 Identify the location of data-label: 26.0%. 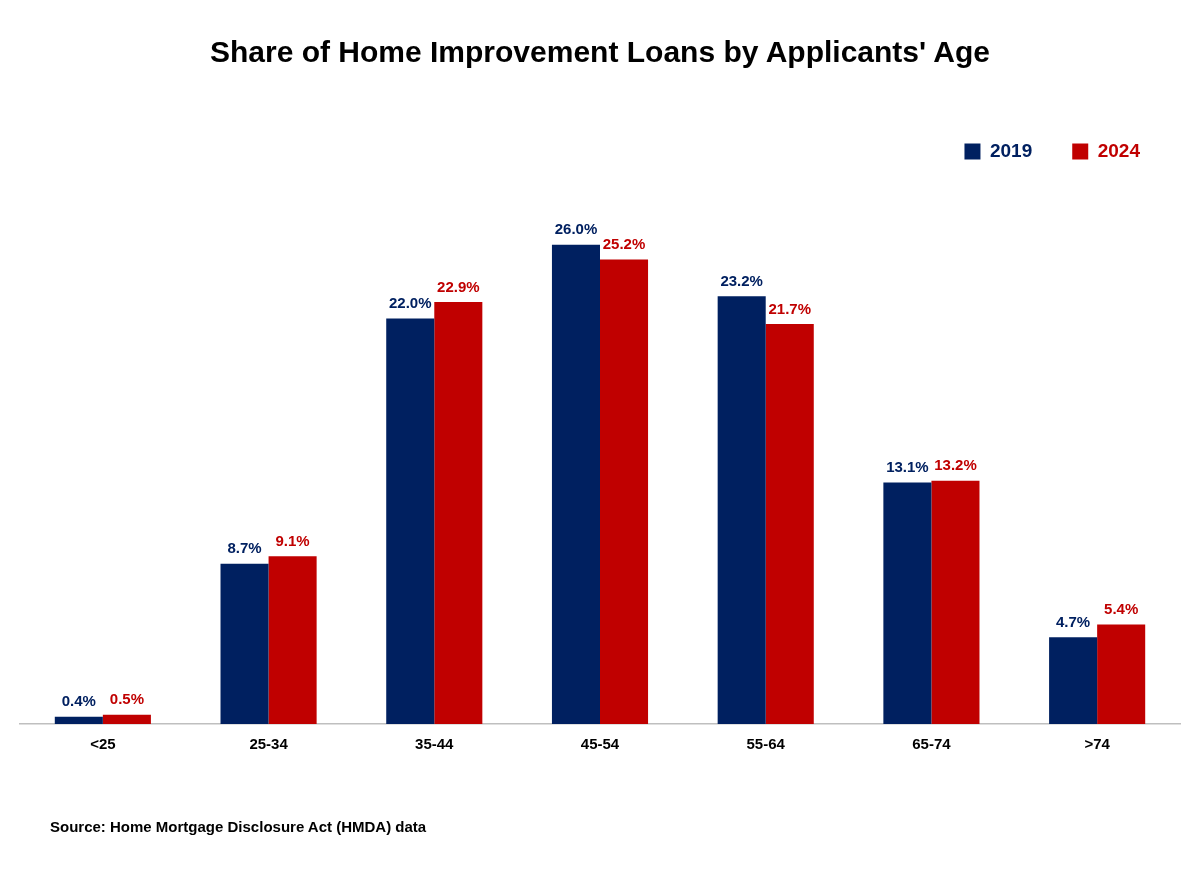
(576, 229).